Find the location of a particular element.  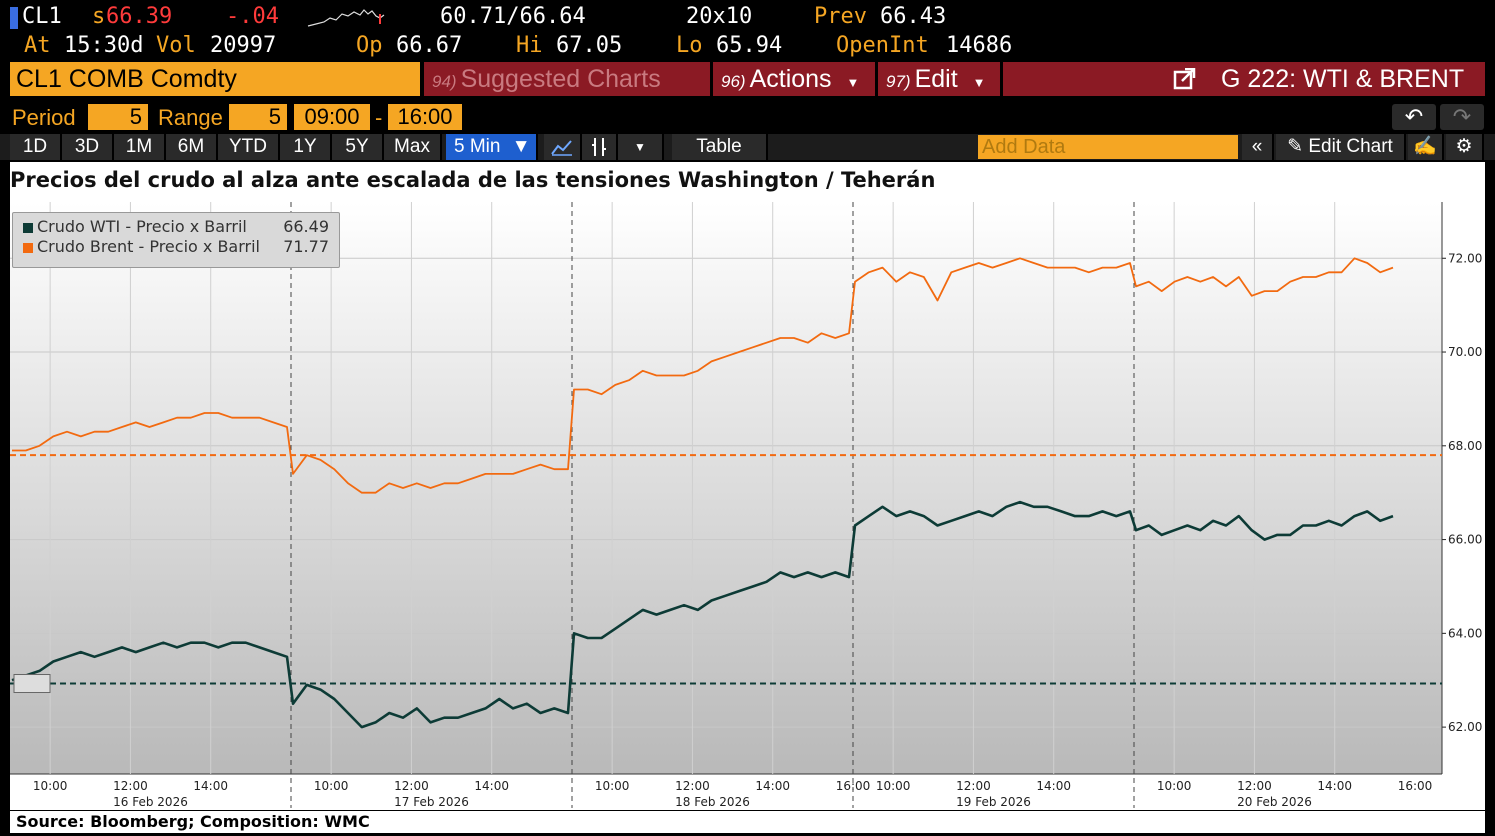

vol-label: Vol is located at coordinates (176, 45).